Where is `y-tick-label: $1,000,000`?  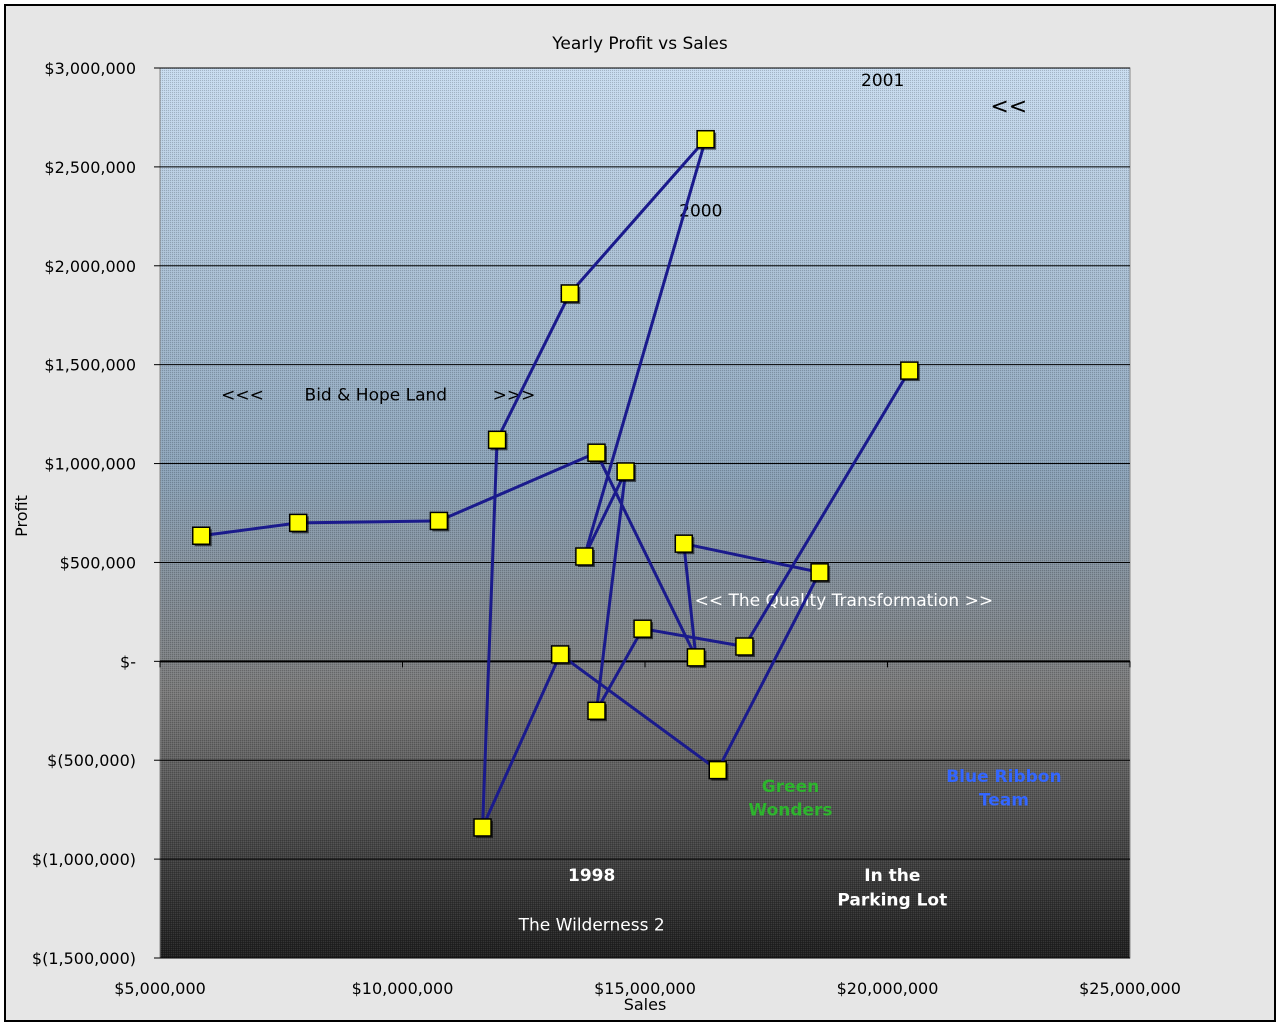
y-tick-label: $1,000,000 is located at coordinates (90, 464).